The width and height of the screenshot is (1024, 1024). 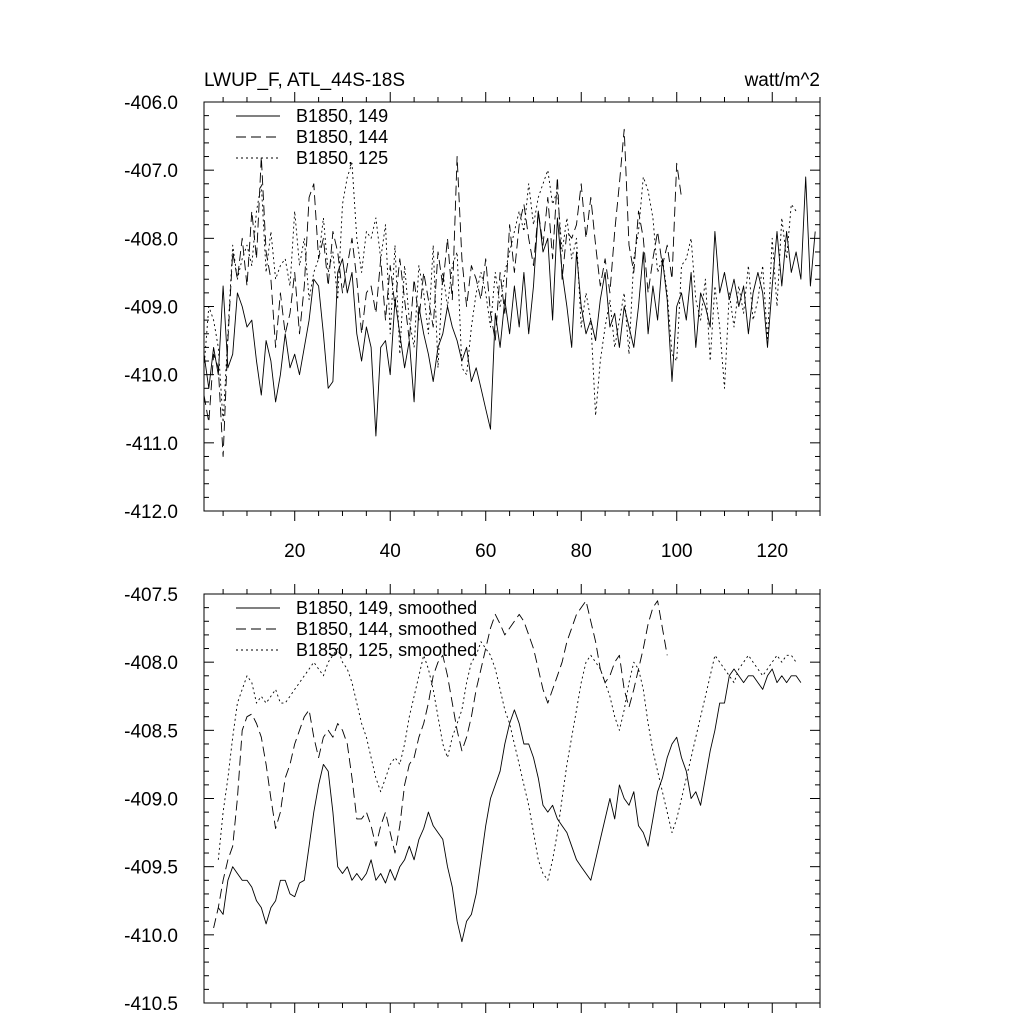 What do you see at coordinates (151, 731) in the screenshot?
I see `y-tick-label: -408.5` at bounding box center [151, 731].